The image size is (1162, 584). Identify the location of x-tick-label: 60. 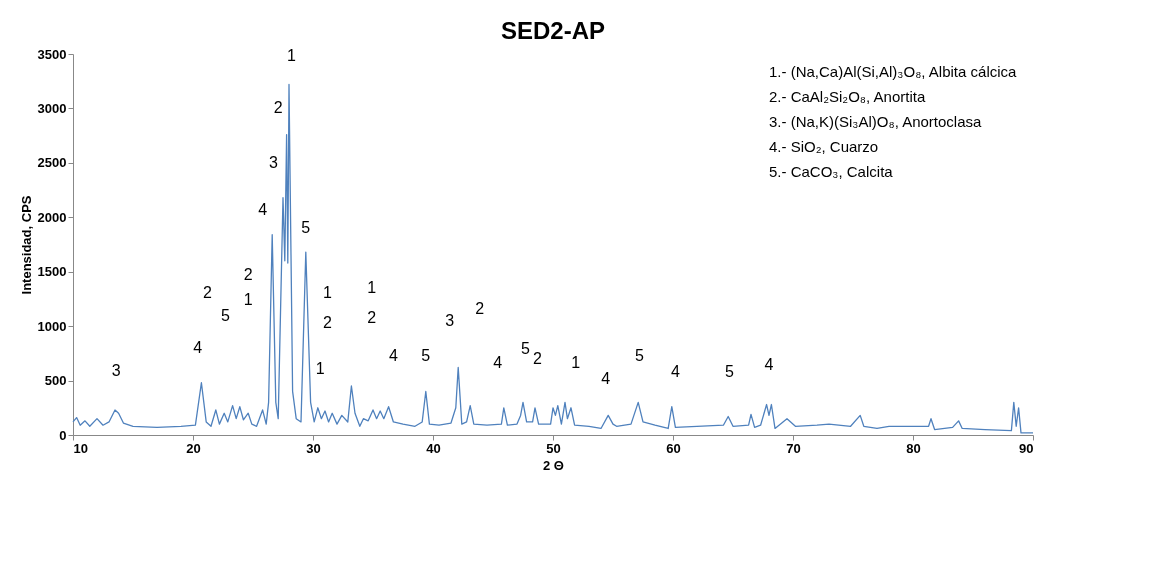
(673, 448).